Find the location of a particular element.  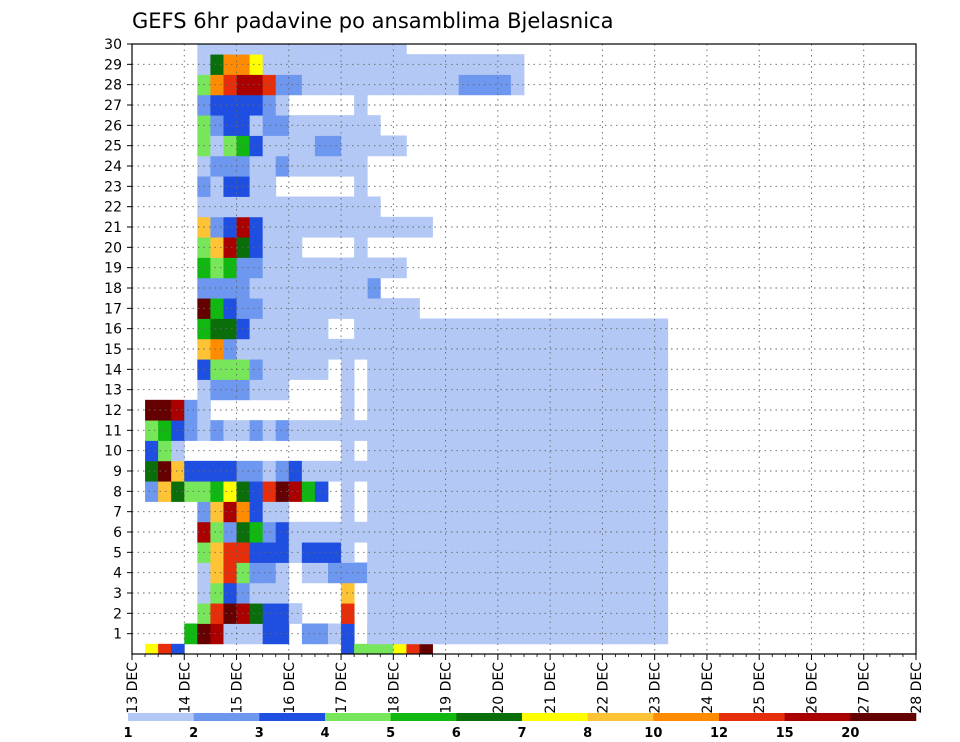

y-tick-label: 9 is located at coordinates (117, 472).